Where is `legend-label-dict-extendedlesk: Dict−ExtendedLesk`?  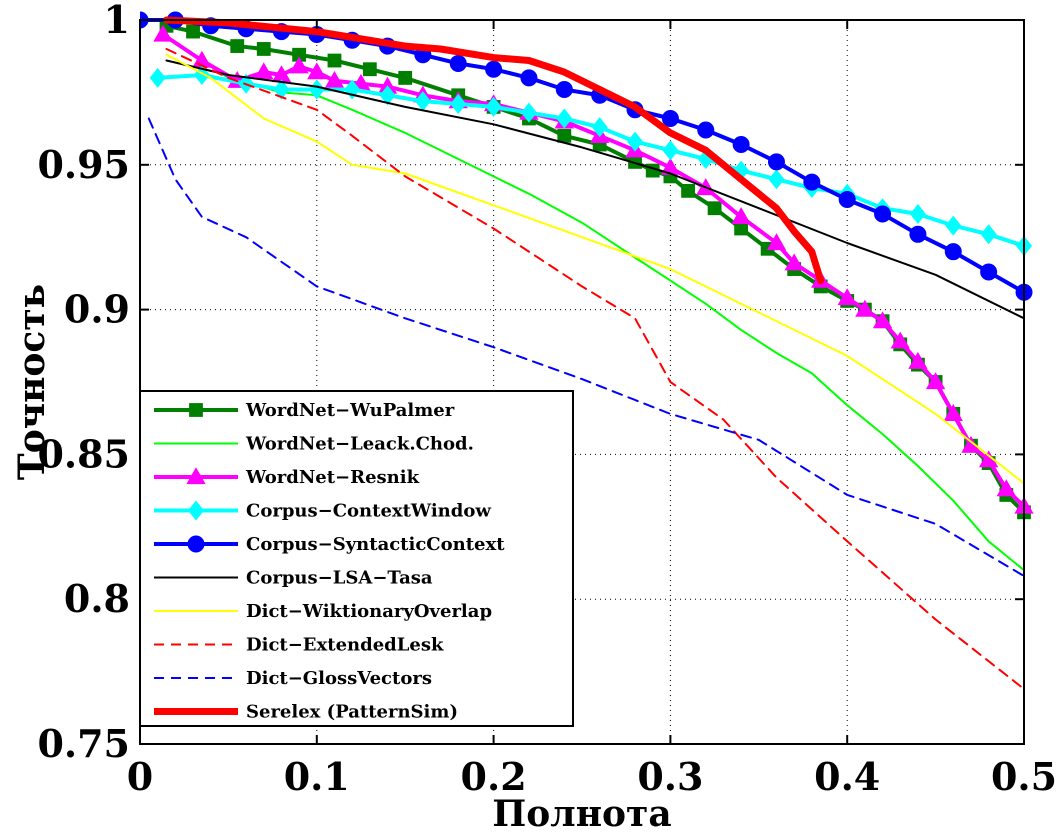 legend-label-dict-extendedlesk: Dict−ExtendedLesk is located at coordinates (345, 645).